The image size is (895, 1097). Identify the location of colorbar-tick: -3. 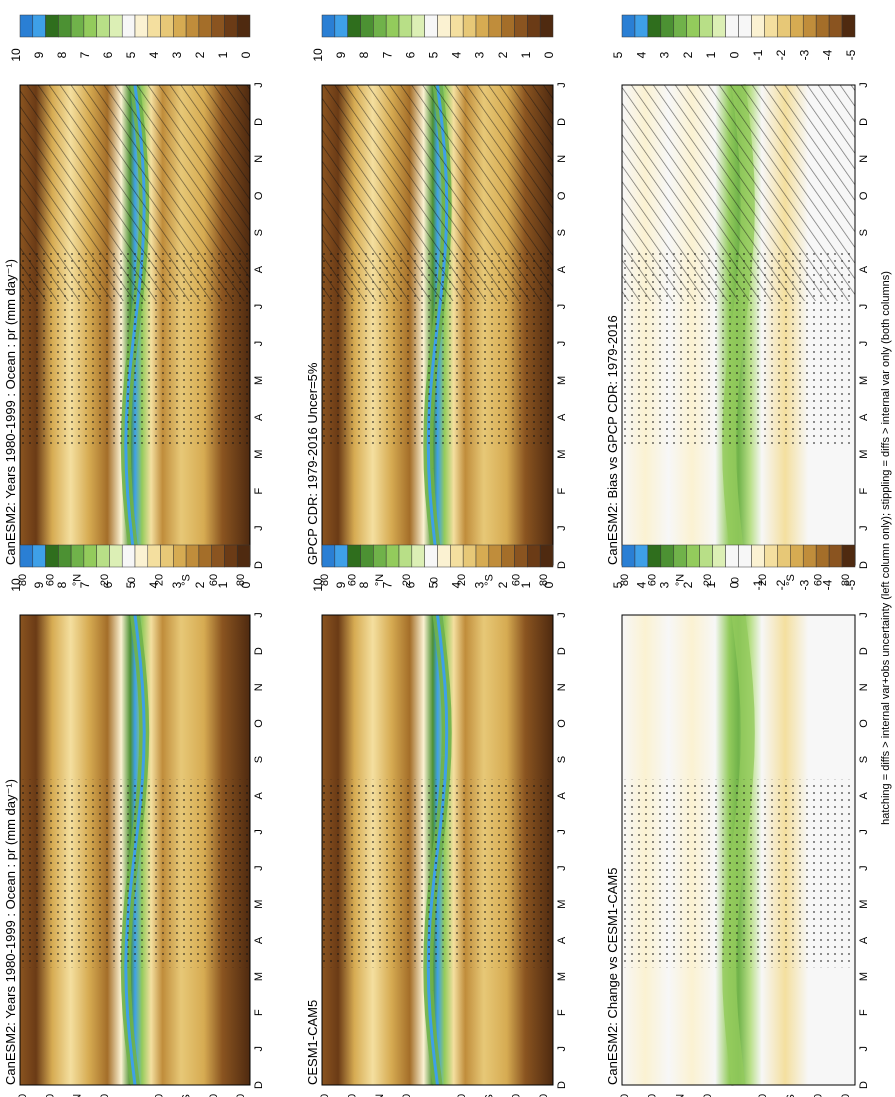
(804, 584).